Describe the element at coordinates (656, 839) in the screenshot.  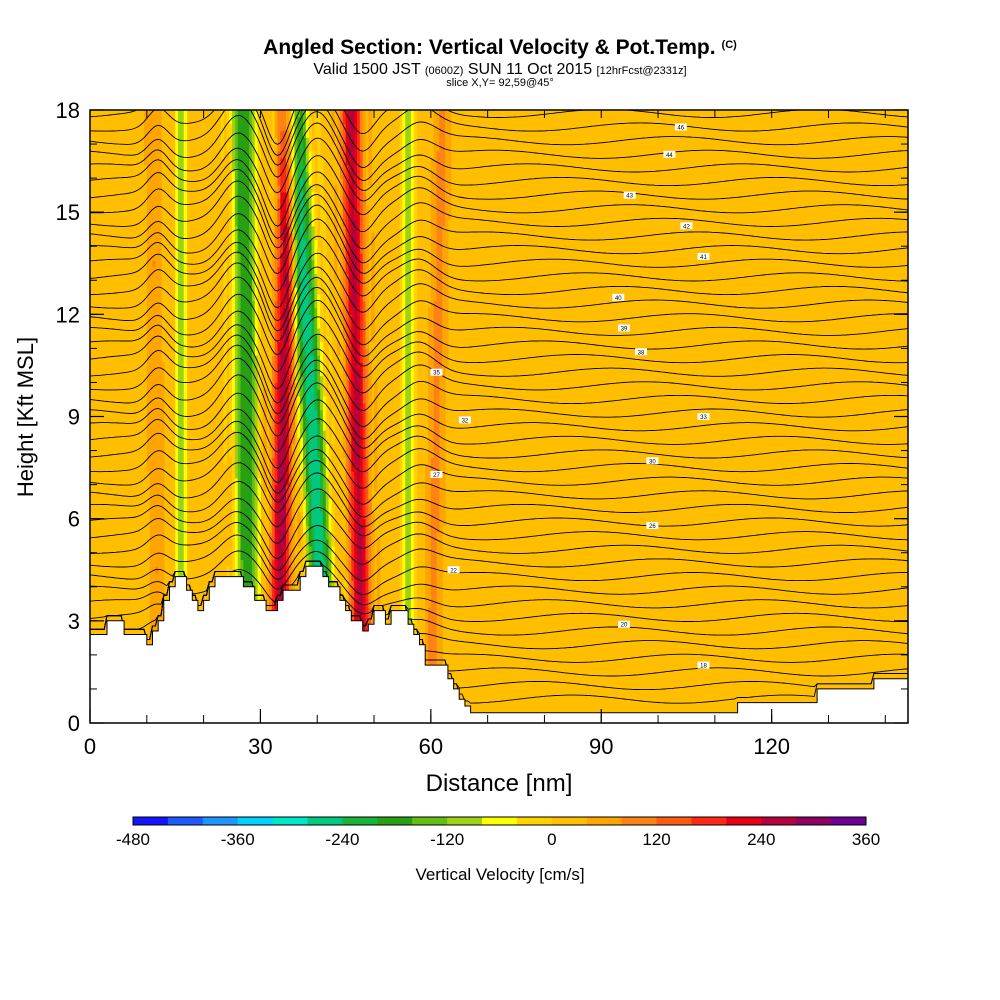
I see `colorbar-tick-label: 120` at that location.